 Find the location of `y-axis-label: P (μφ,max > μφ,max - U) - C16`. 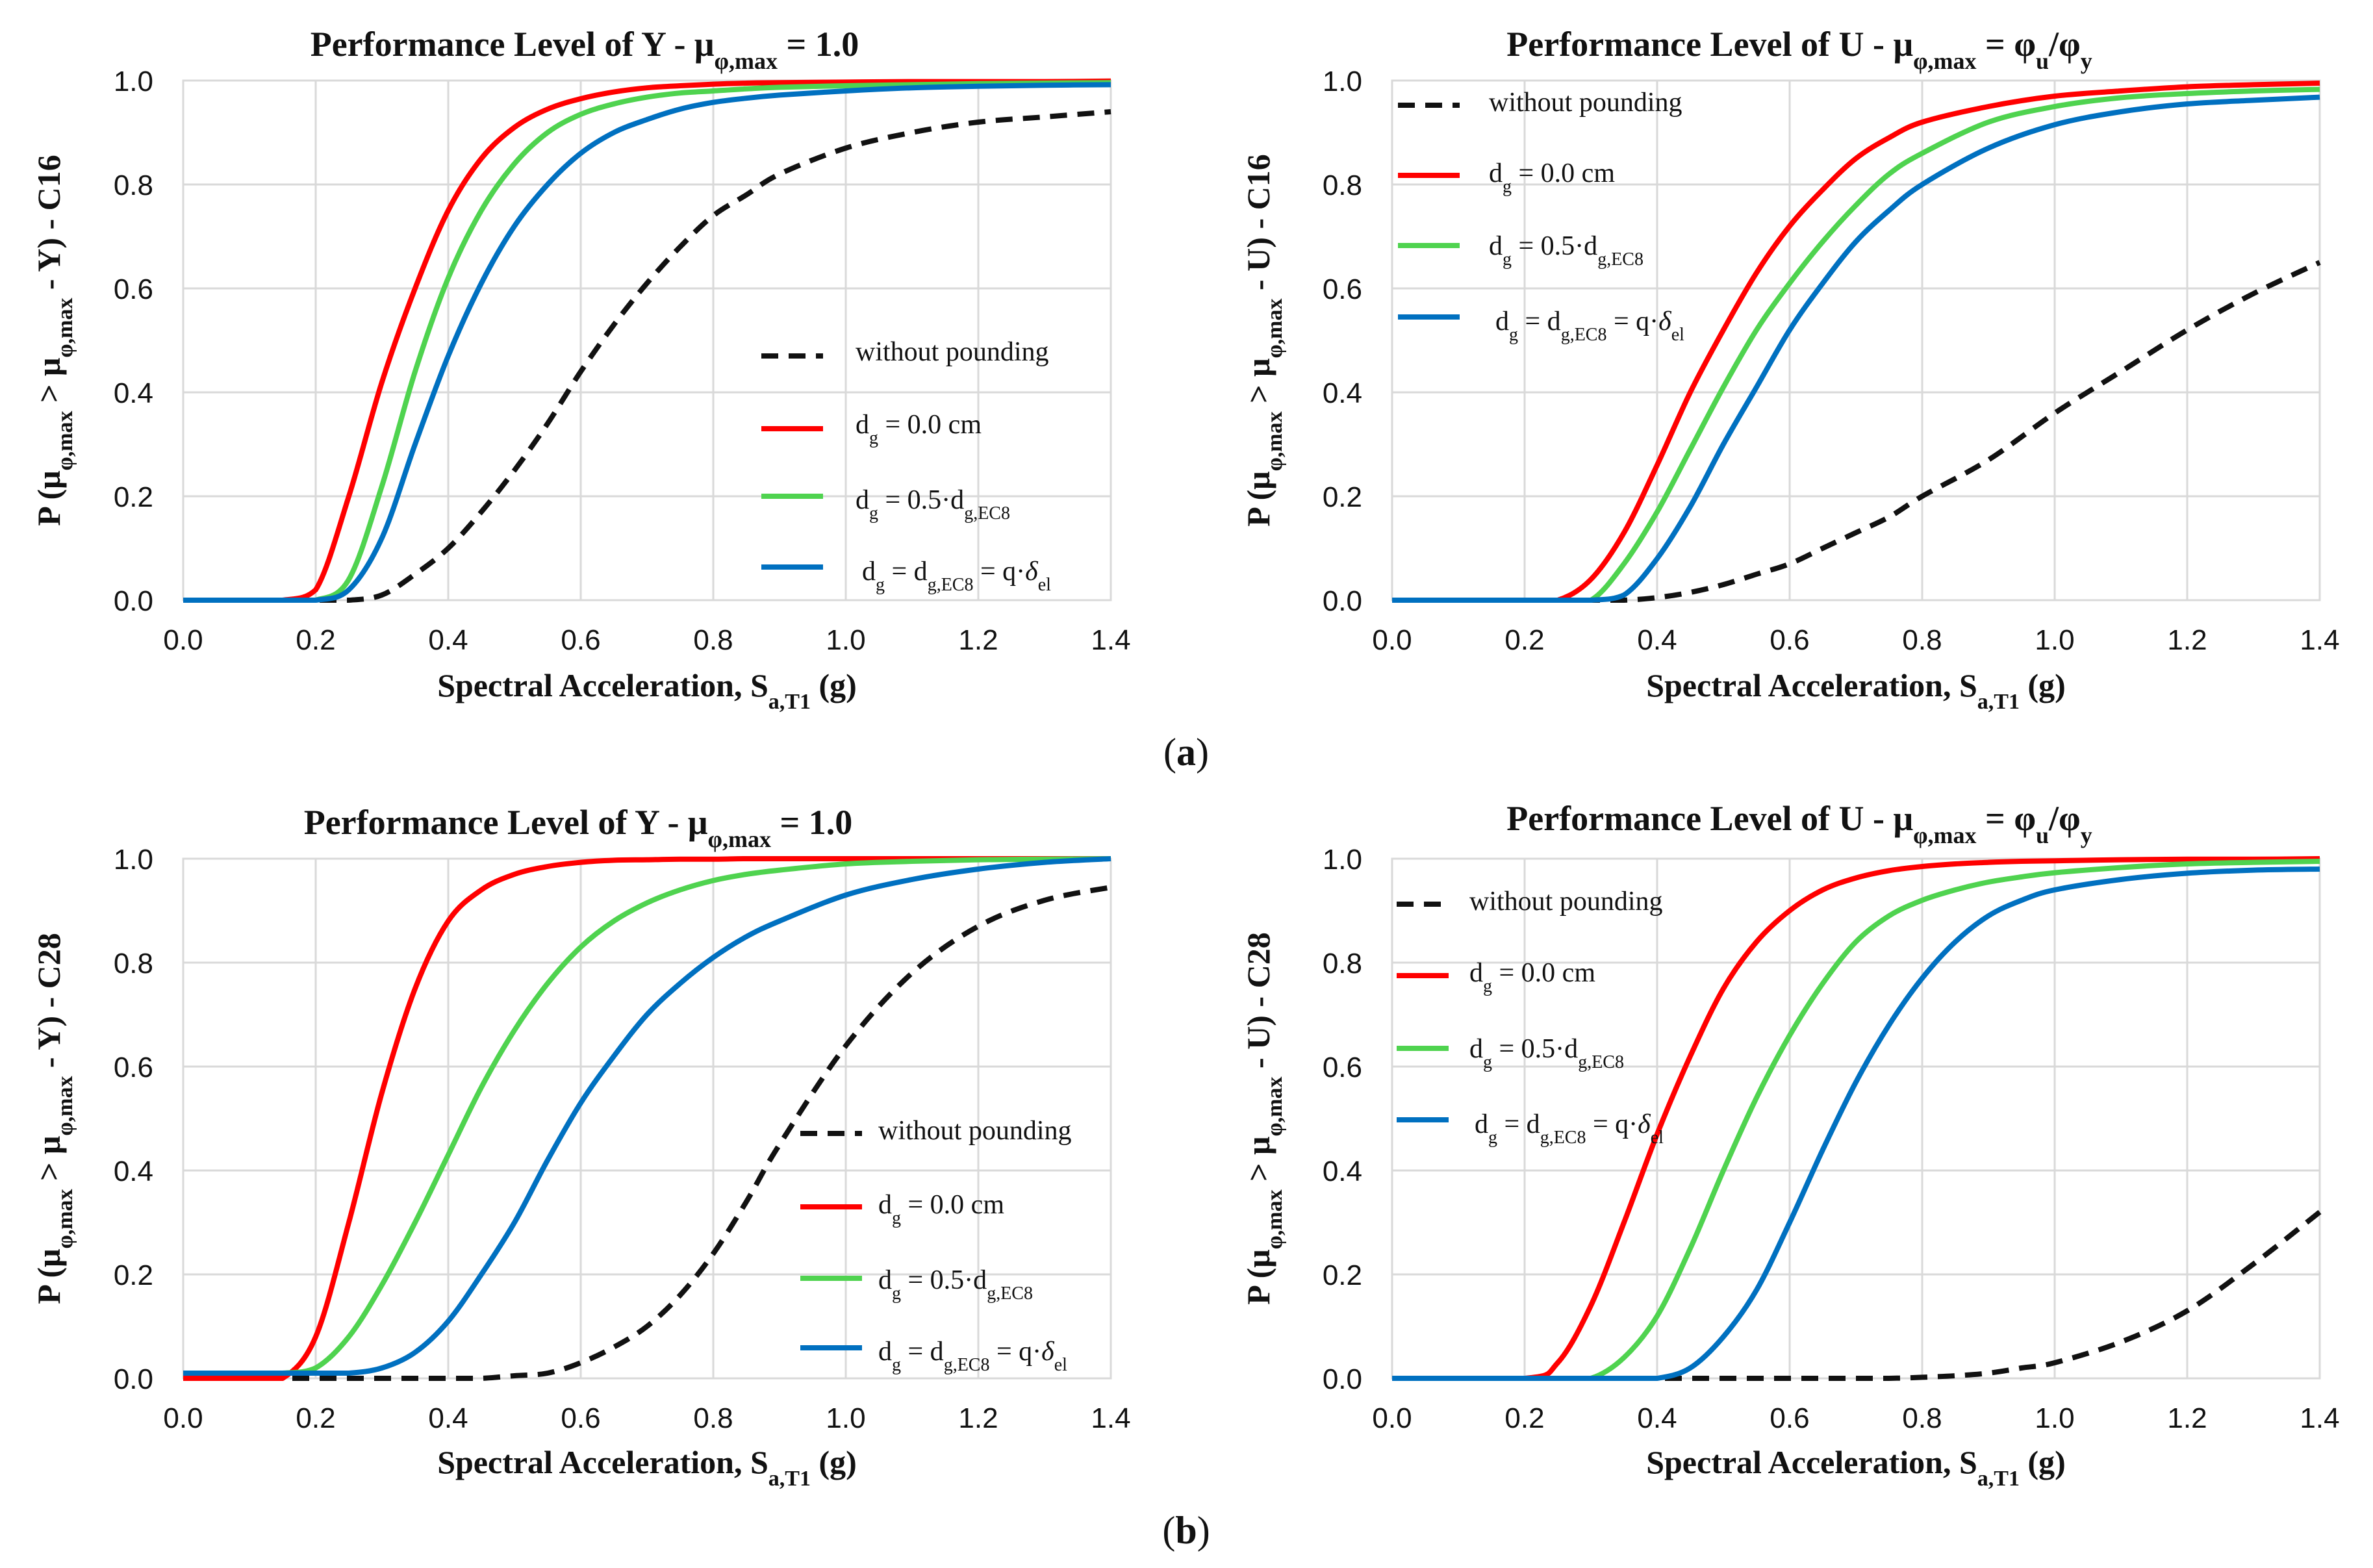

y-axis-label: P (μφ,max > μφ,max - U) - C16 is located at coordinates (1263, 340).